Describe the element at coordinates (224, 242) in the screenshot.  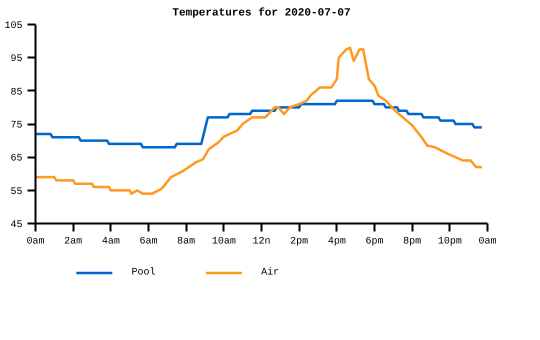
I see `x-tick-label: 10am` at that location.